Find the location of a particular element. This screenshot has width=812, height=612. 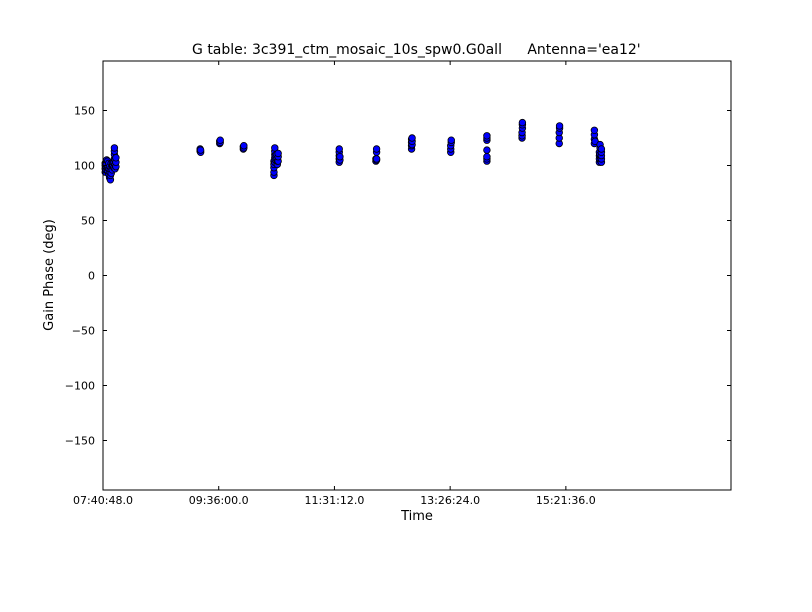

chart-title: G table: 3c391_ctm_mosaic_10s_spw0.G0all is located at coordinates (347, 50).